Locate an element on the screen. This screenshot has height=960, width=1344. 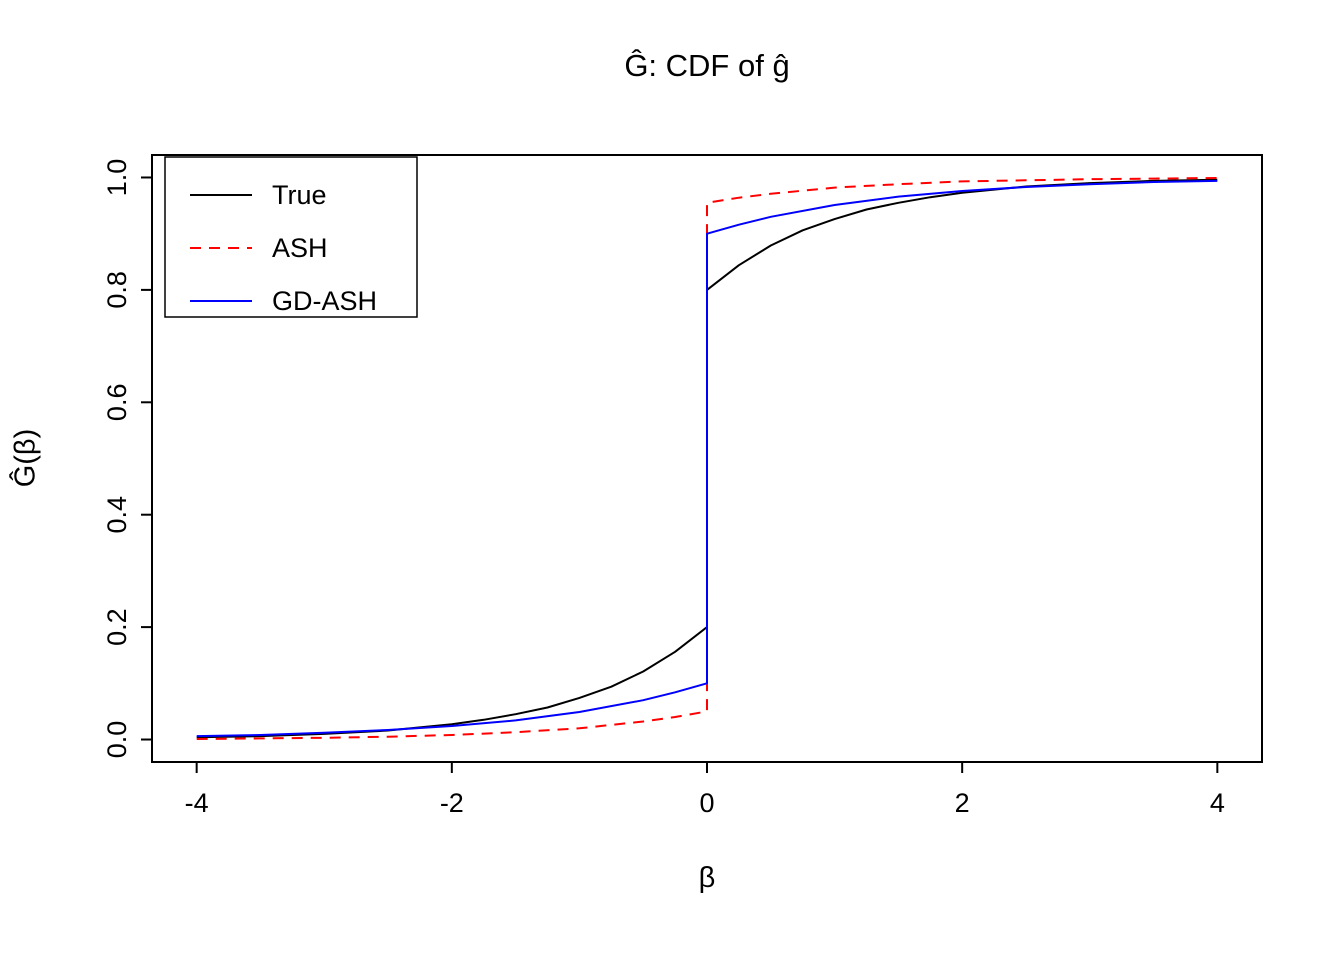
x-tick-label: 0 is located at coordinates (706, 803).